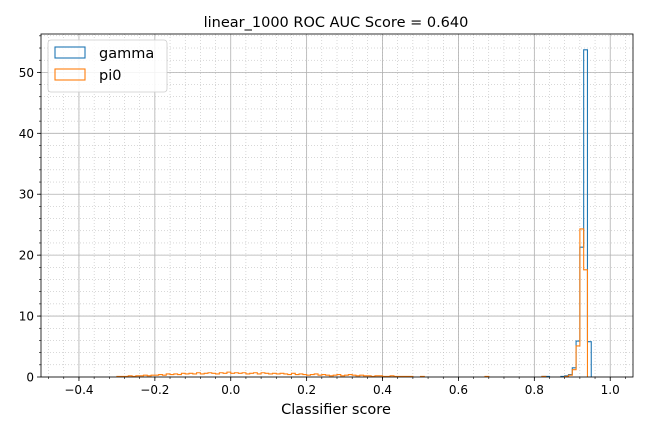  I want to click on legend-box, so click(107, 66).